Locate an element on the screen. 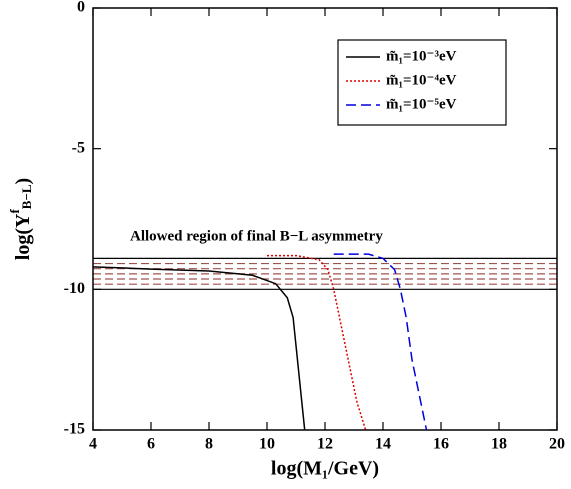 The width and height of the screenshot is (571, 489). y-tick-label: -10 is located at coordinates (74, 288).